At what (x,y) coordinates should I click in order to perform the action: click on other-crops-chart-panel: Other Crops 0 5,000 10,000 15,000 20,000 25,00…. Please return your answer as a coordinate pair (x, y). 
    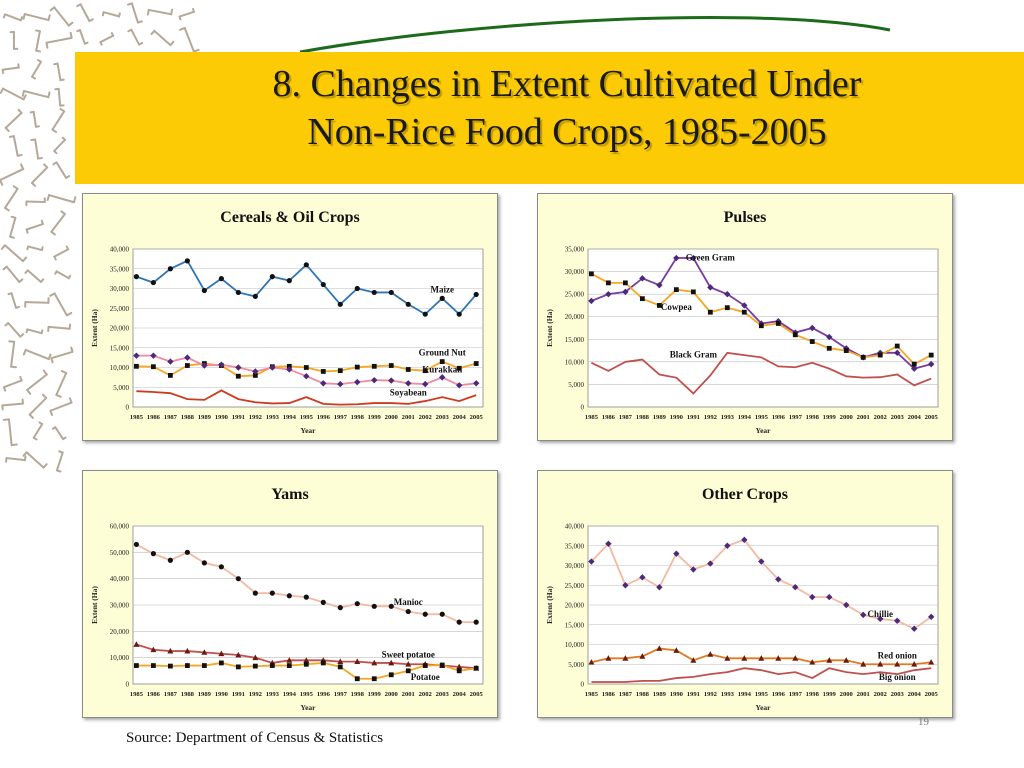
    Looking at the image, I should click on (745, 594).